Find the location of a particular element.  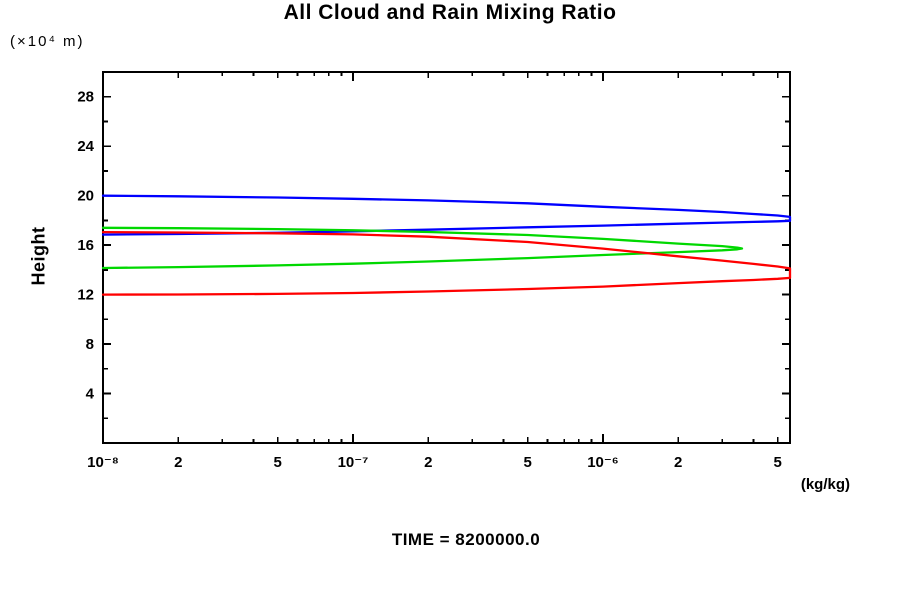

y-tick-label: 12 is located at coordinates (85, 295).